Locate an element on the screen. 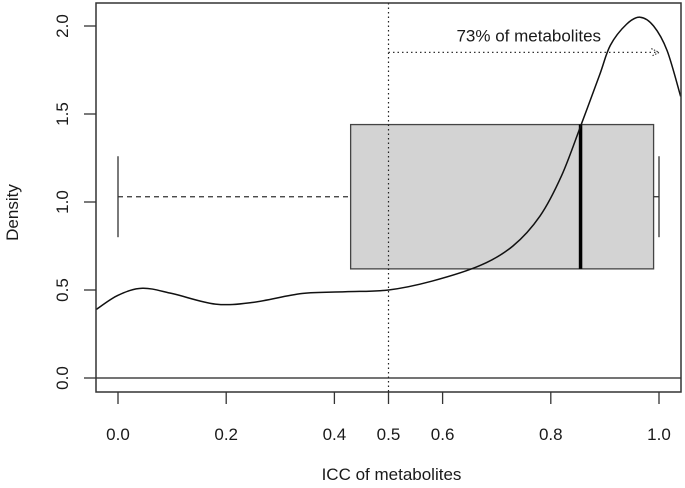 The image size is (685, 488). y-tick-label: 1.0 is located at coordinates (62, 202).